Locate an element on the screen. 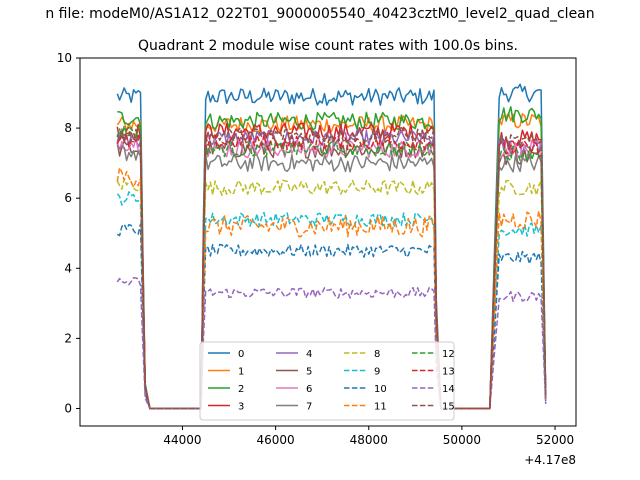 The width and height of the screenshot is (640, 480). x-axis-offset-label: +4.17e8 is located at coordinates (550, 460).